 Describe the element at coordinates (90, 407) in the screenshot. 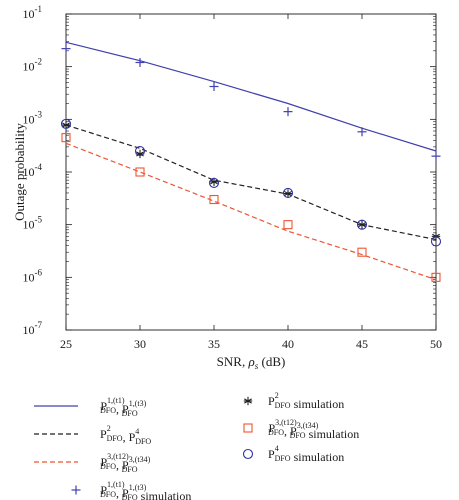

I see `legend-item: P1,(t1) DFO, P1,(t3) DFO` at that location.